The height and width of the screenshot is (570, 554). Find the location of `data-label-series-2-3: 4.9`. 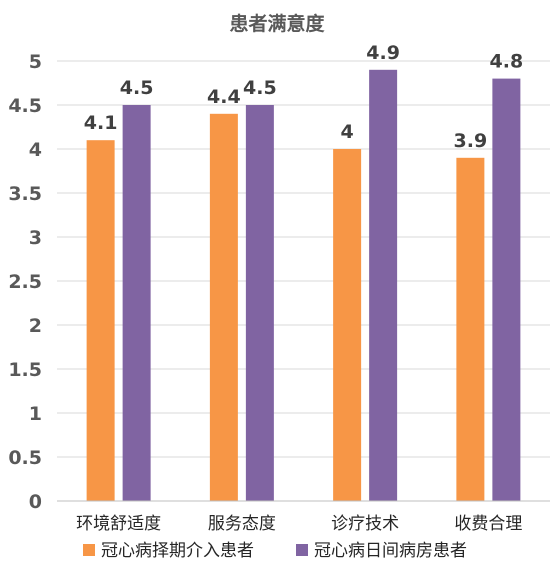

data-label-series-2-3: 4.9 is located at coordinates (383, 53).